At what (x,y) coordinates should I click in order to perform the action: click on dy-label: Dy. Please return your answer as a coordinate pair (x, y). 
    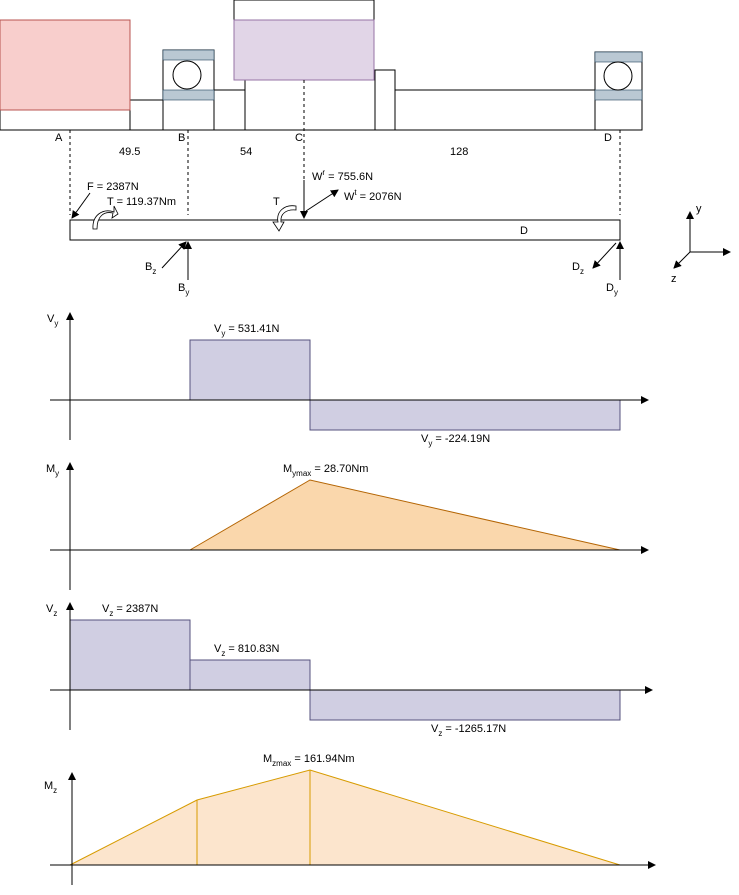
    Looking at the image, I should click on (612, 289).